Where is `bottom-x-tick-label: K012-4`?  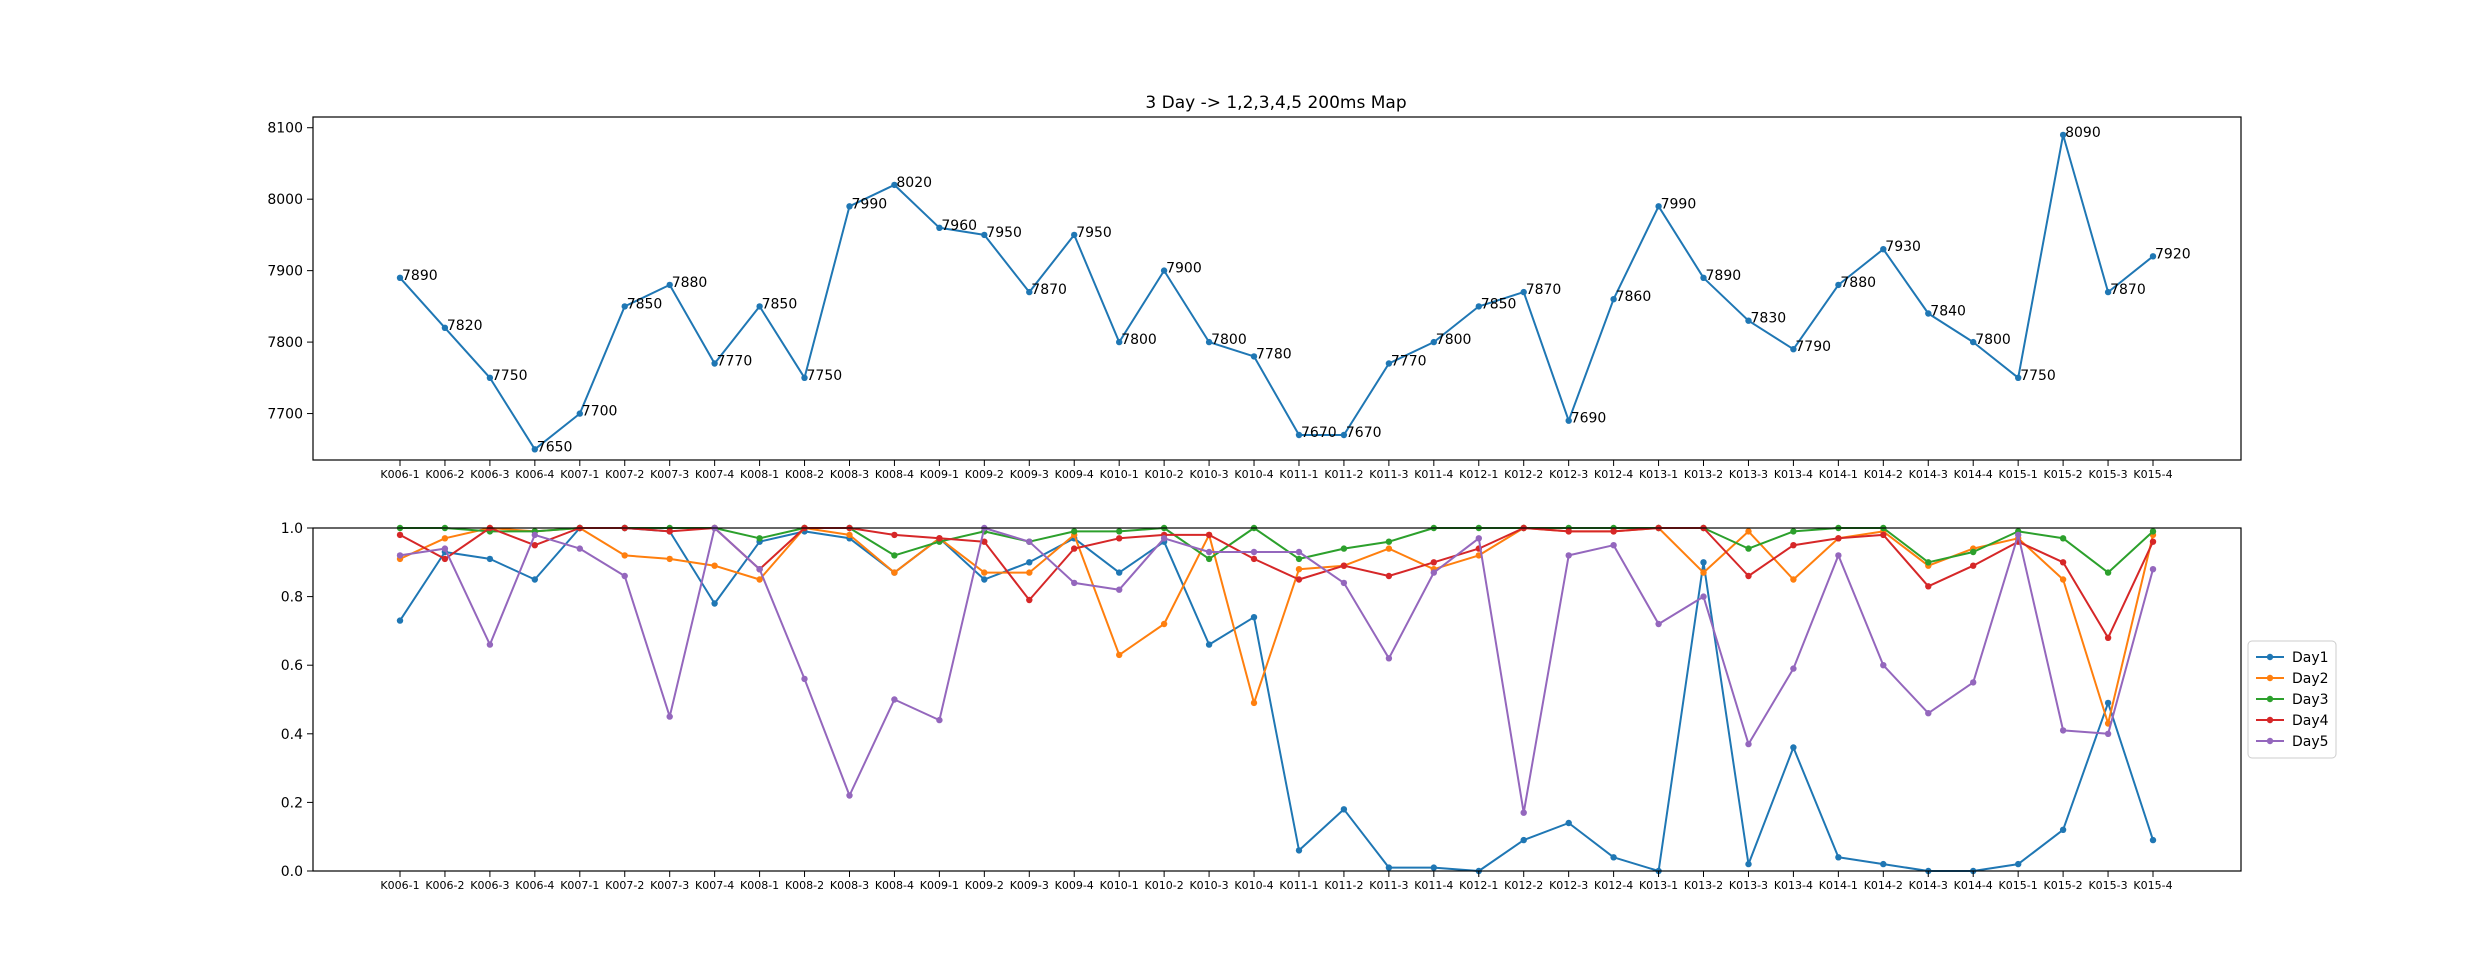
bottom-x-tick-label: K012-4 is located at coordinates (1613, 885).